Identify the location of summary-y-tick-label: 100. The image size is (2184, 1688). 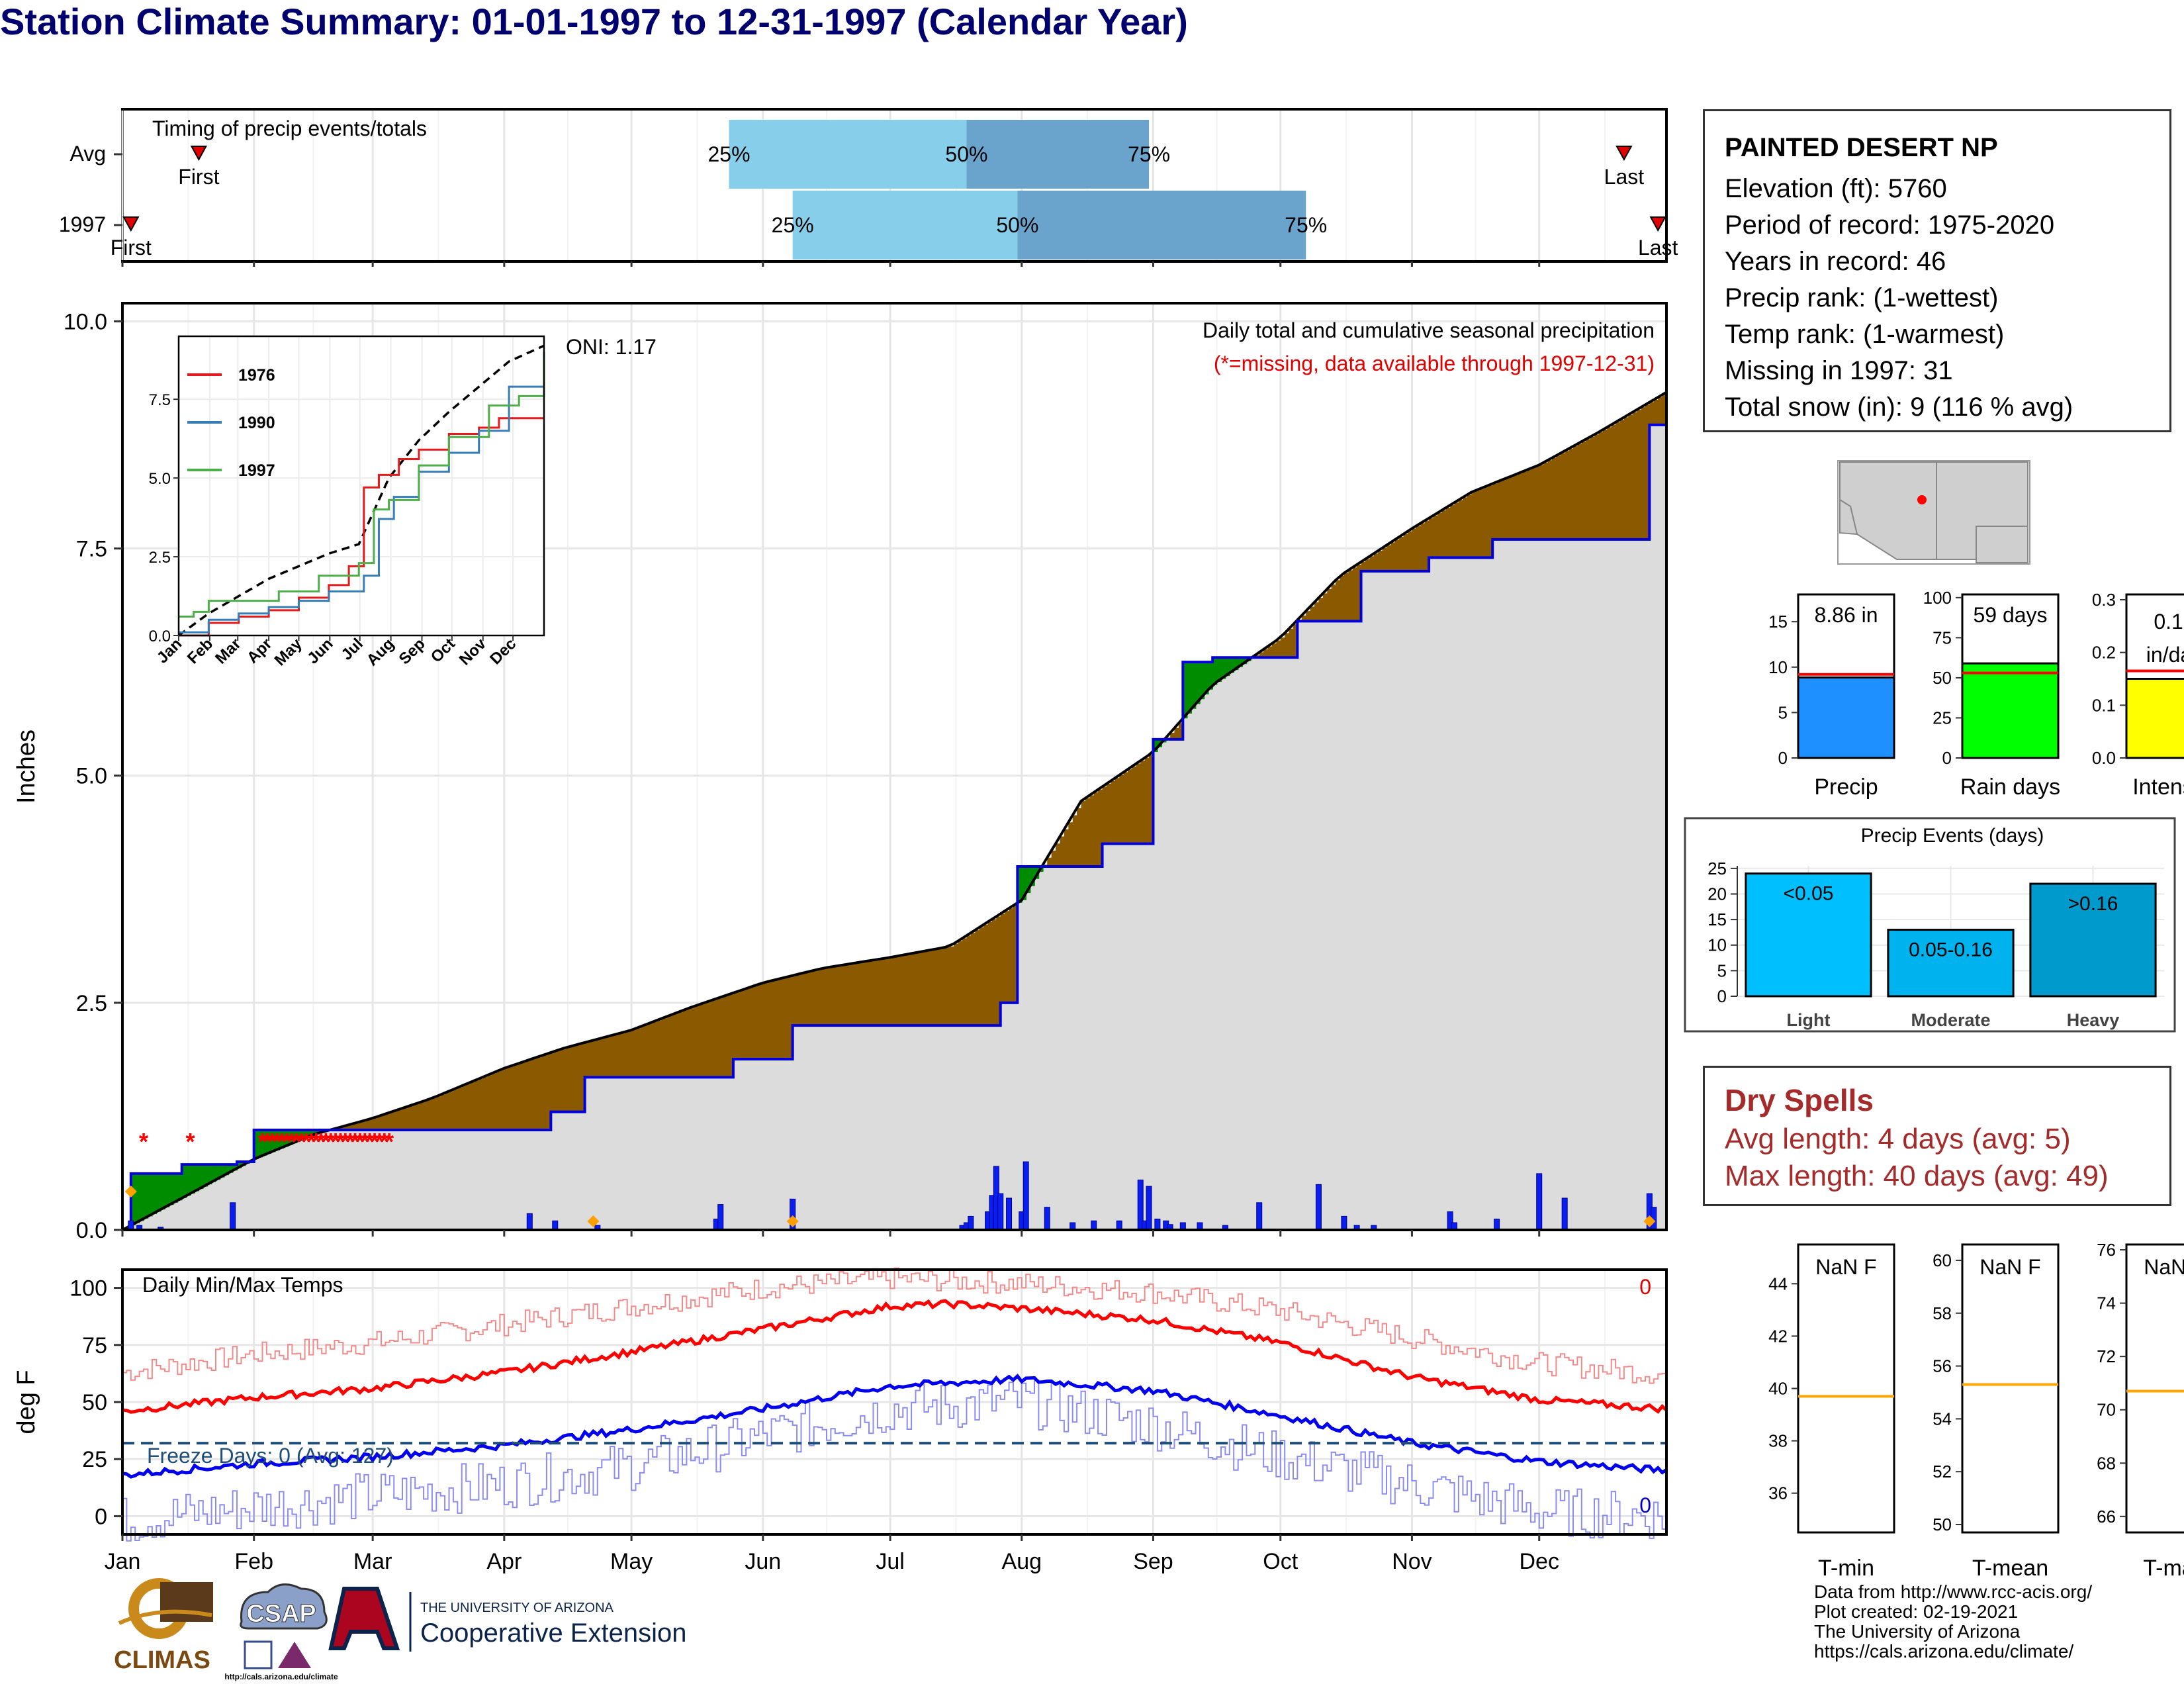
(1937, 598).